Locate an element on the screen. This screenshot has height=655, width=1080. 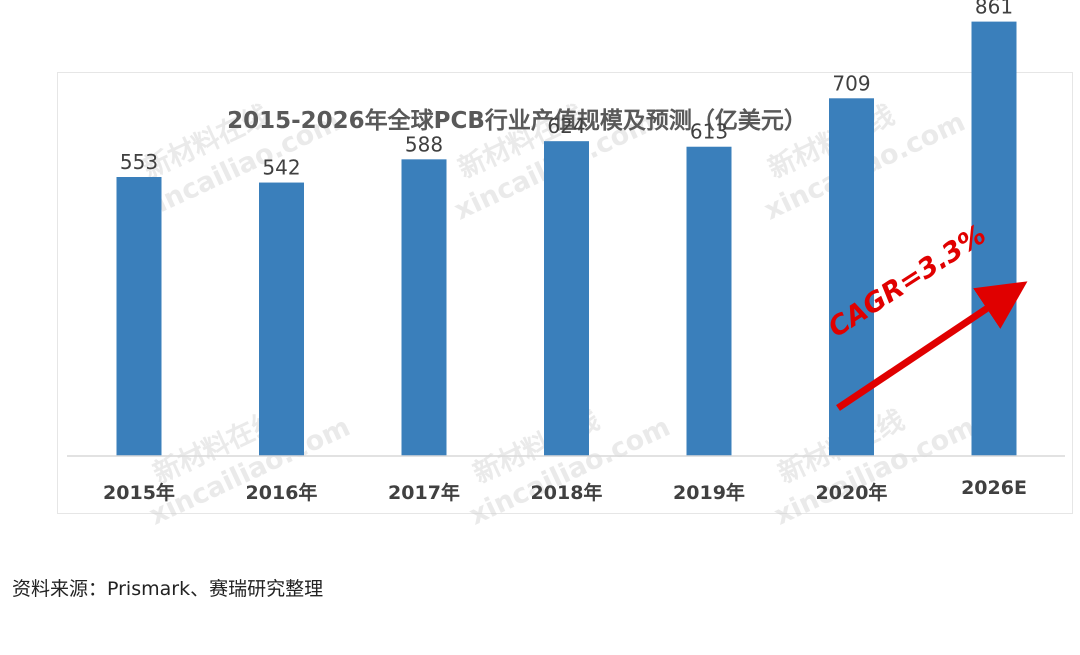
data-label-2: 588 is located at coordinates (424, 144).